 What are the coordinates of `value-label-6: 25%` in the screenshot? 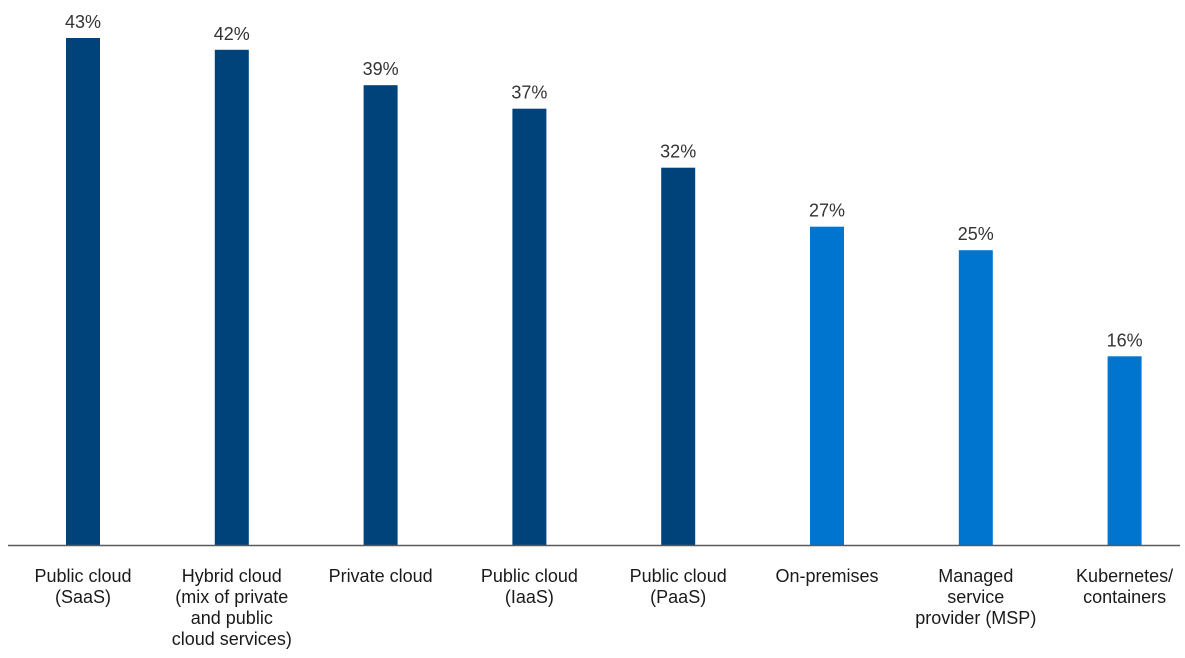 It's located at (976, 234).